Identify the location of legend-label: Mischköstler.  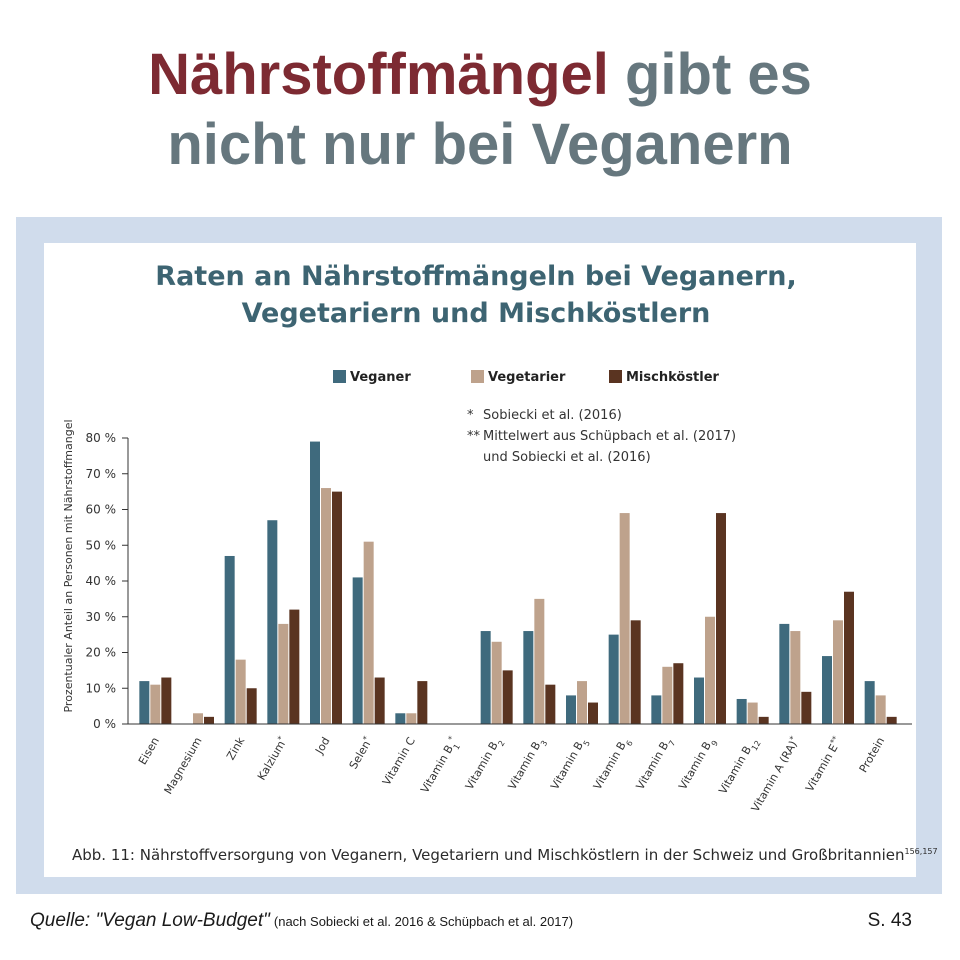
(673, 377).